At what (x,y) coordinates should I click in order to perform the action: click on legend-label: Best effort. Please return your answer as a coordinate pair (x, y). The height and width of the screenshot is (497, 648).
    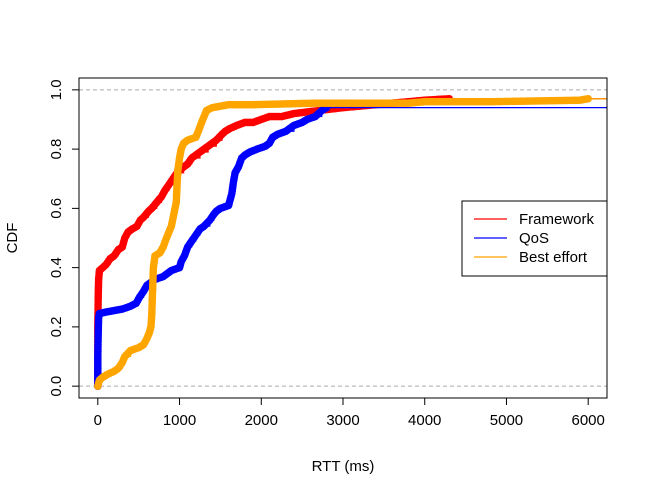
    Looking at the image, I should click on (553, 257).